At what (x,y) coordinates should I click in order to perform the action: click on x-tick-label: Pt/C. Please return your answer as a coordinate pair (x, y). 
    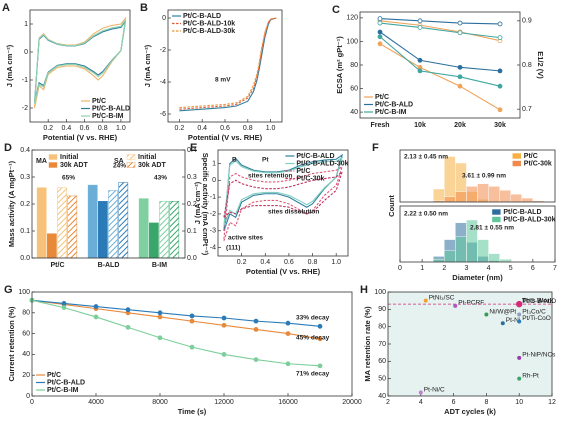
    Looking at the image, I should click on (58, 265).